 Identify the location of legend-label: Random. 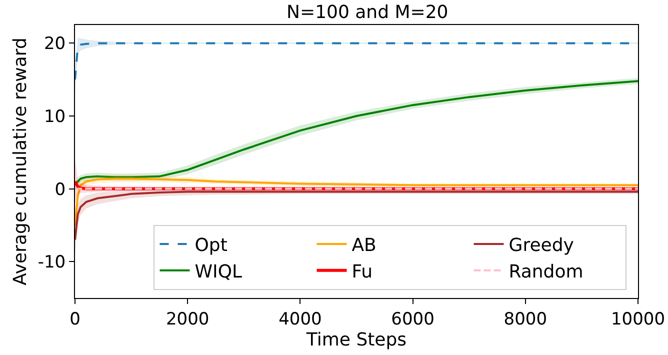
(546, 271).